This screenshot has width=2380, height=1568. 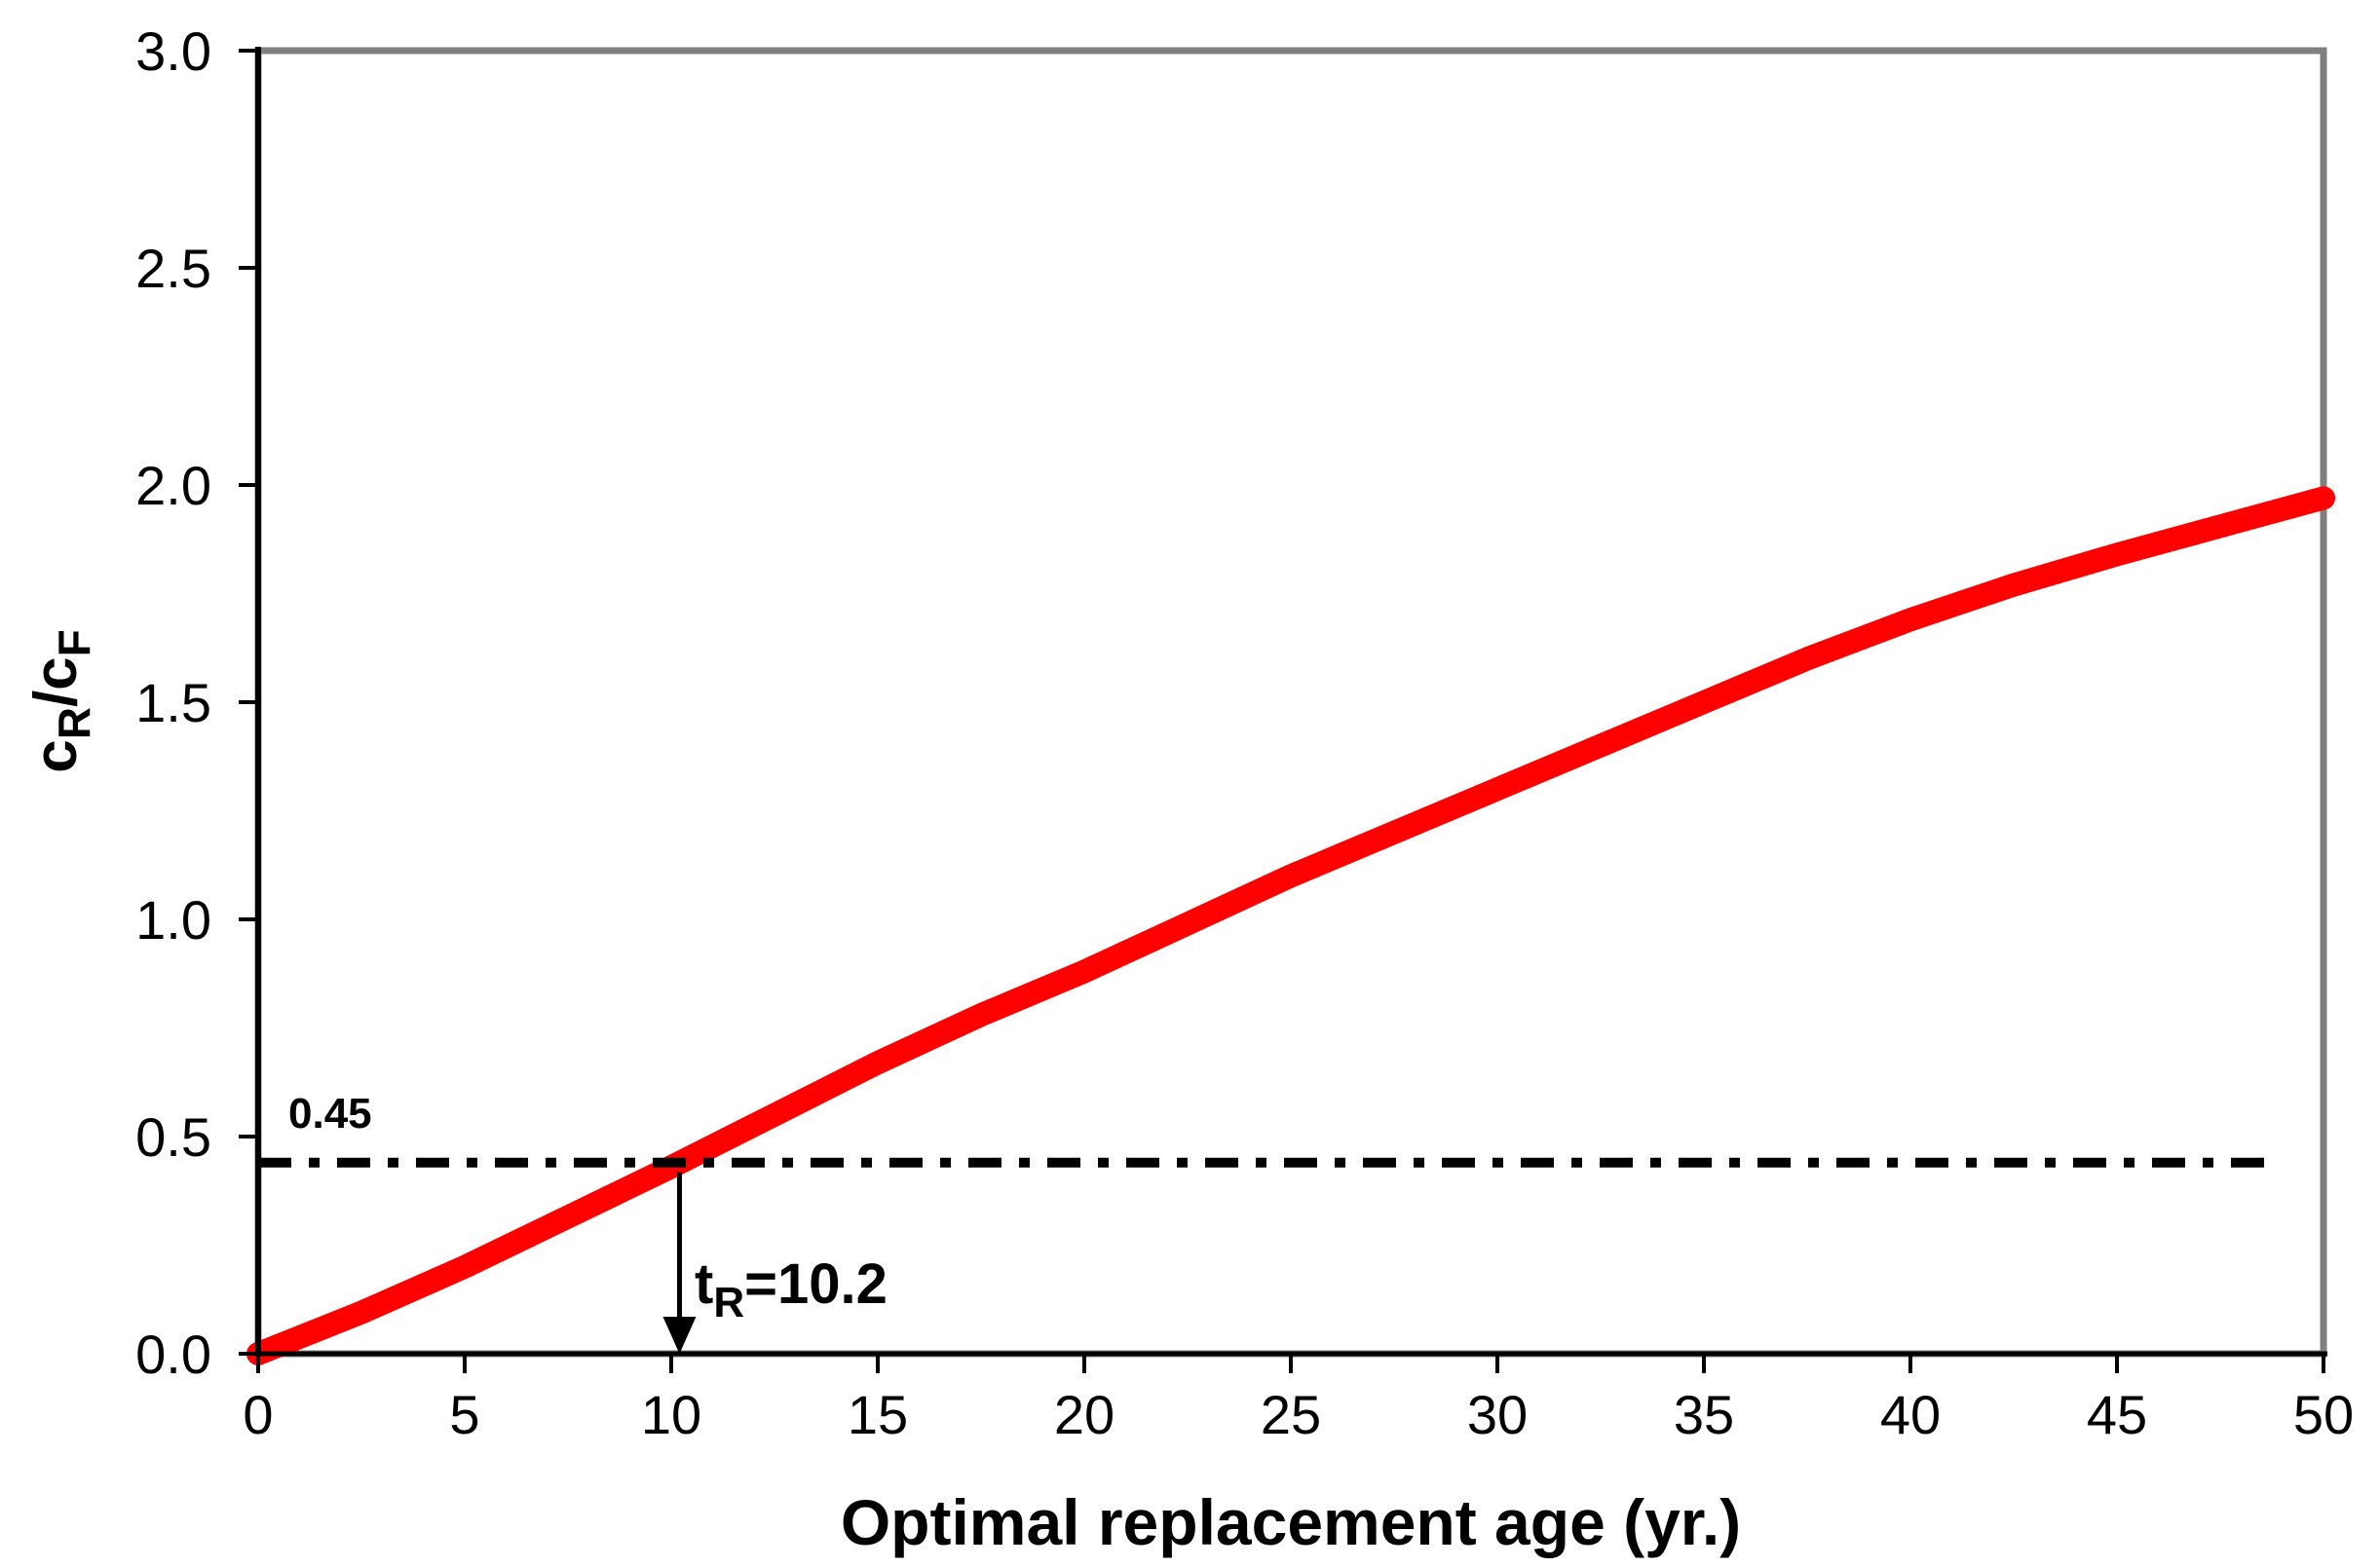 What do you see at coordinates (173, 920) in the screenshot?
I see `y-tick-label: 1.0` at bounding box center [173, 920].